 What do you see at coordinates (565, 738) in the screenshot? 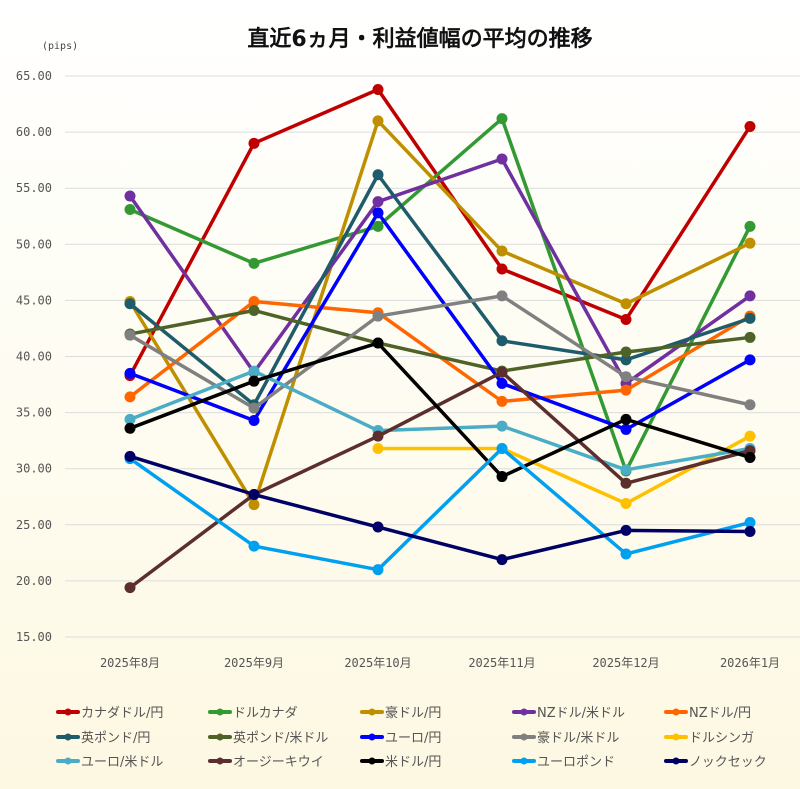
I see `legend-item: 豪ドル/米ドル` at bounding box center [565, 738].